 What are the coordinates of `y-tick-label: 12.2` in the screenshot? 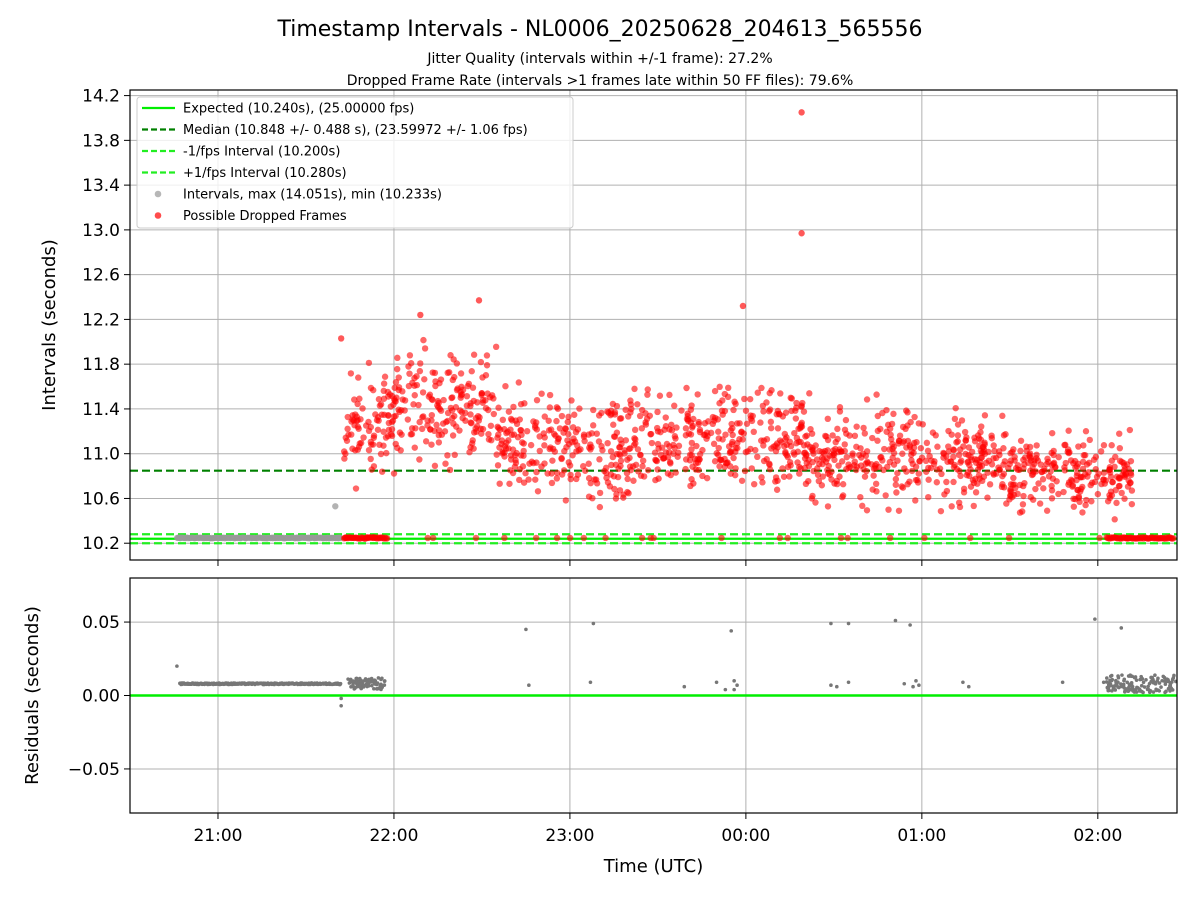 It's located at (101, 320).